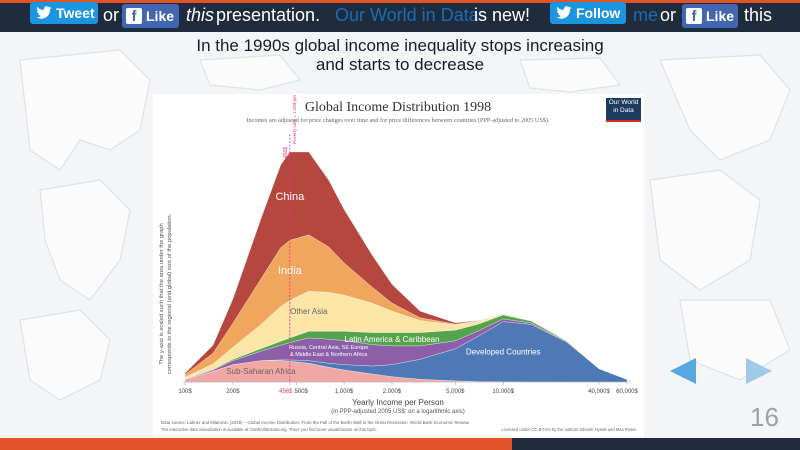 Image resolution: width=800 pixels, height=450 pixels. I want to click on x-tick-label: 2,000$, so click(392, 392).